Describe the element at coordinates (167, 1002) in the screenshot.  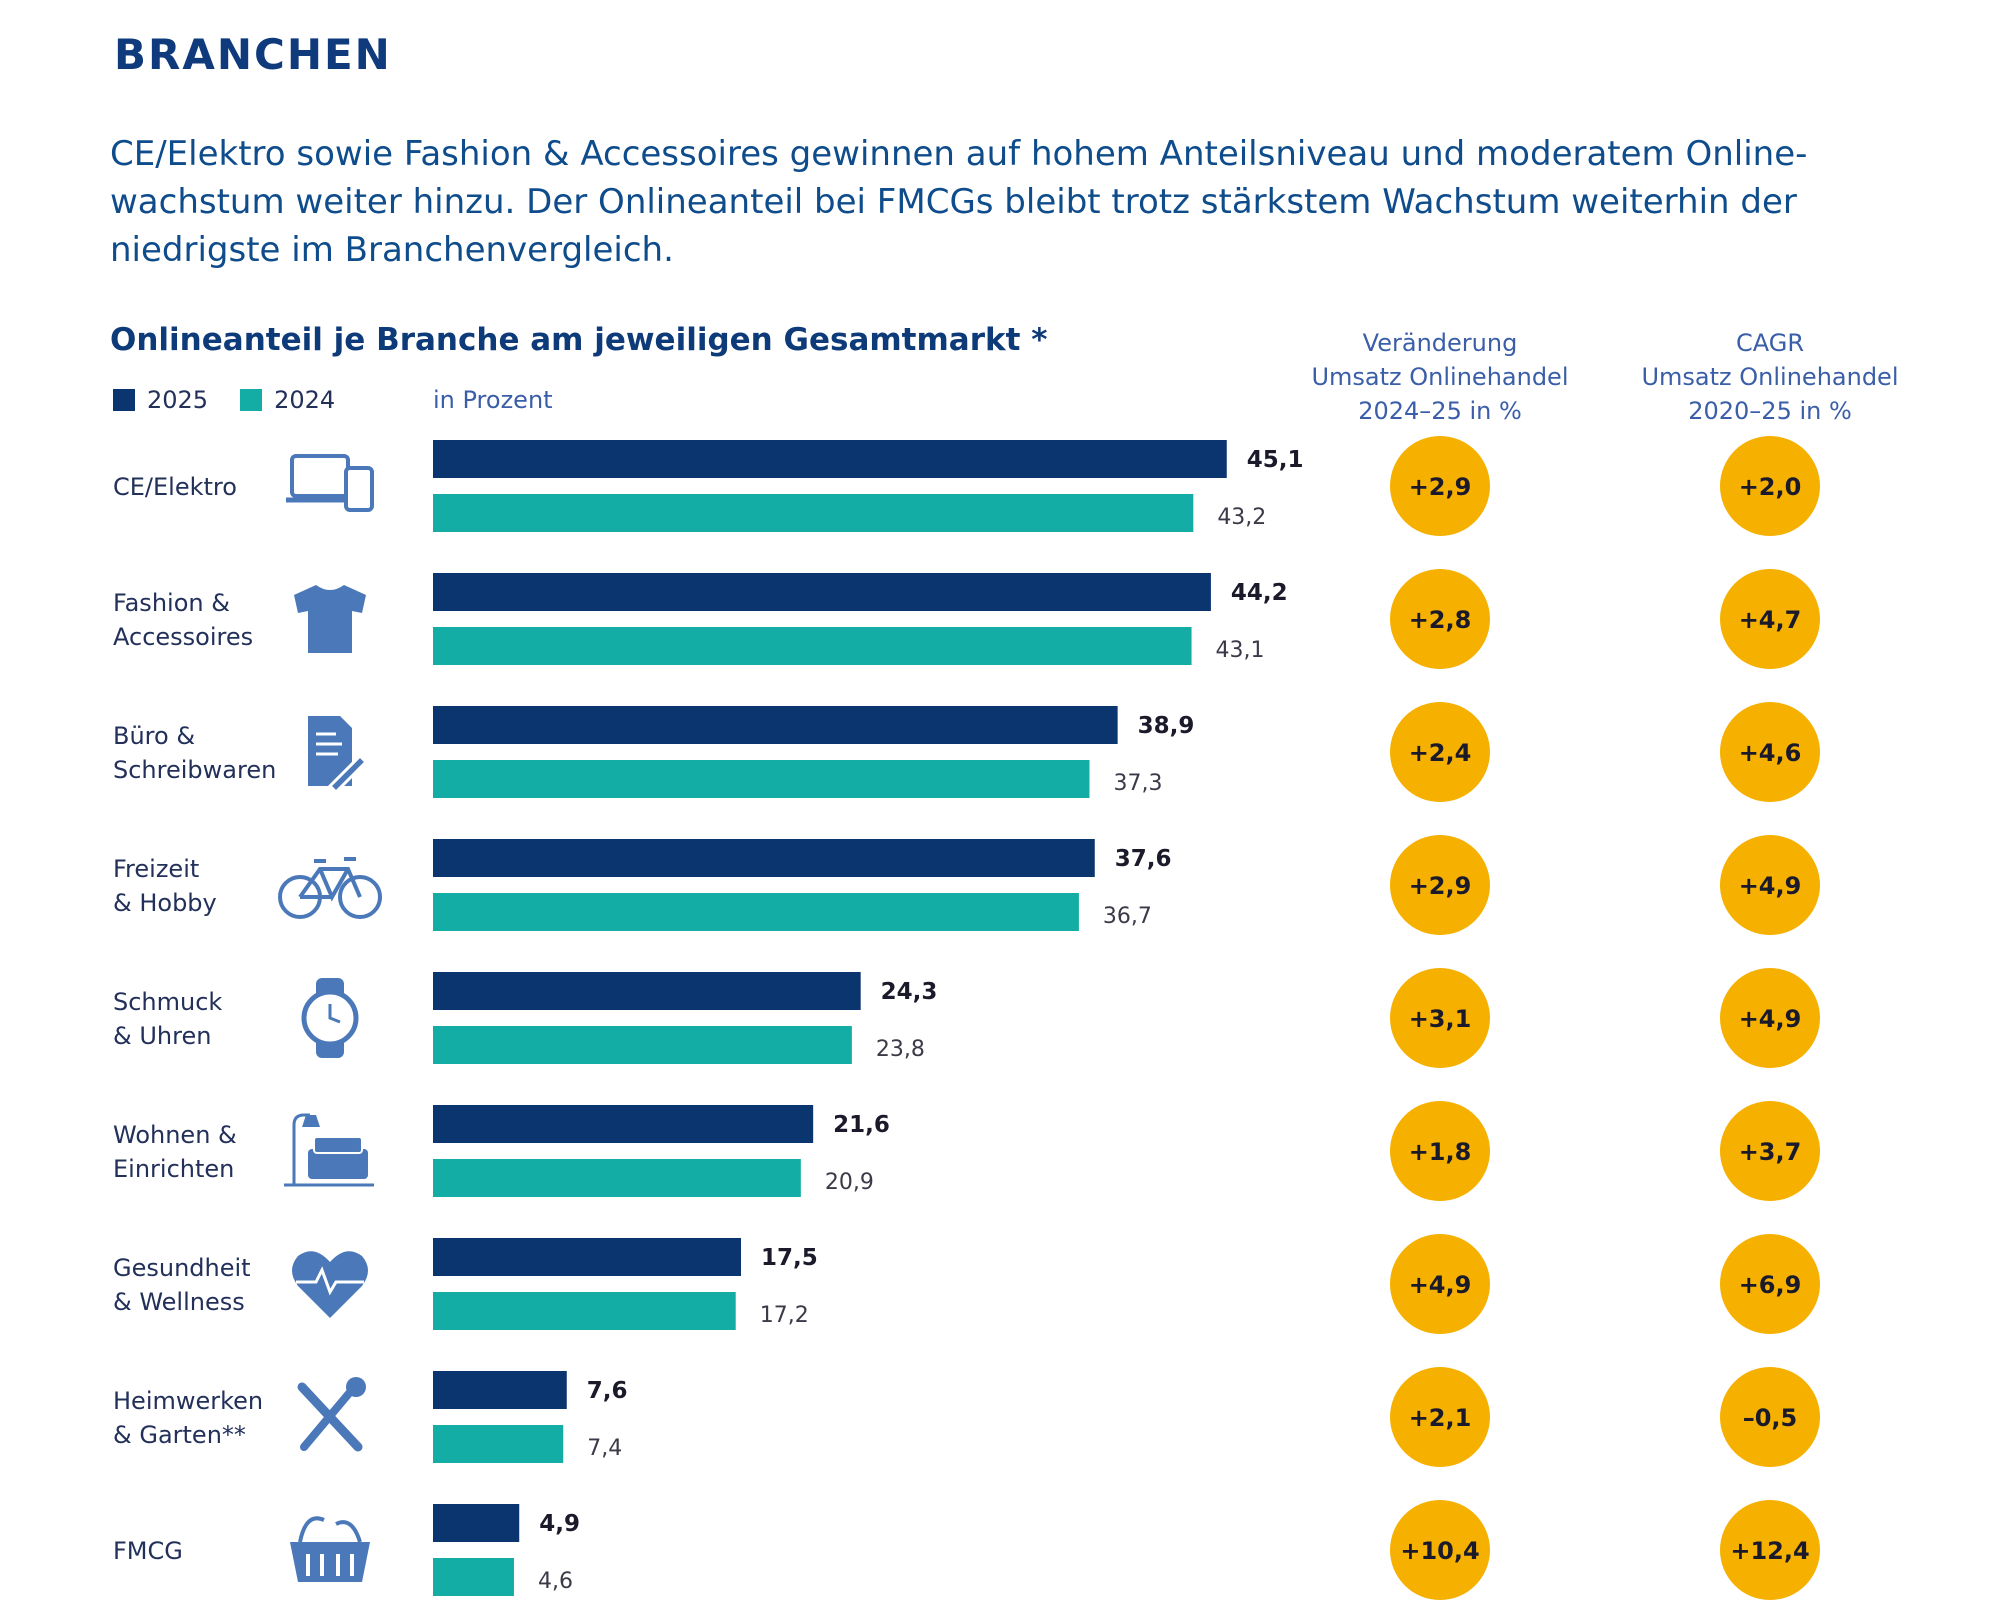
I see `category-label: Schmuck` at that location.